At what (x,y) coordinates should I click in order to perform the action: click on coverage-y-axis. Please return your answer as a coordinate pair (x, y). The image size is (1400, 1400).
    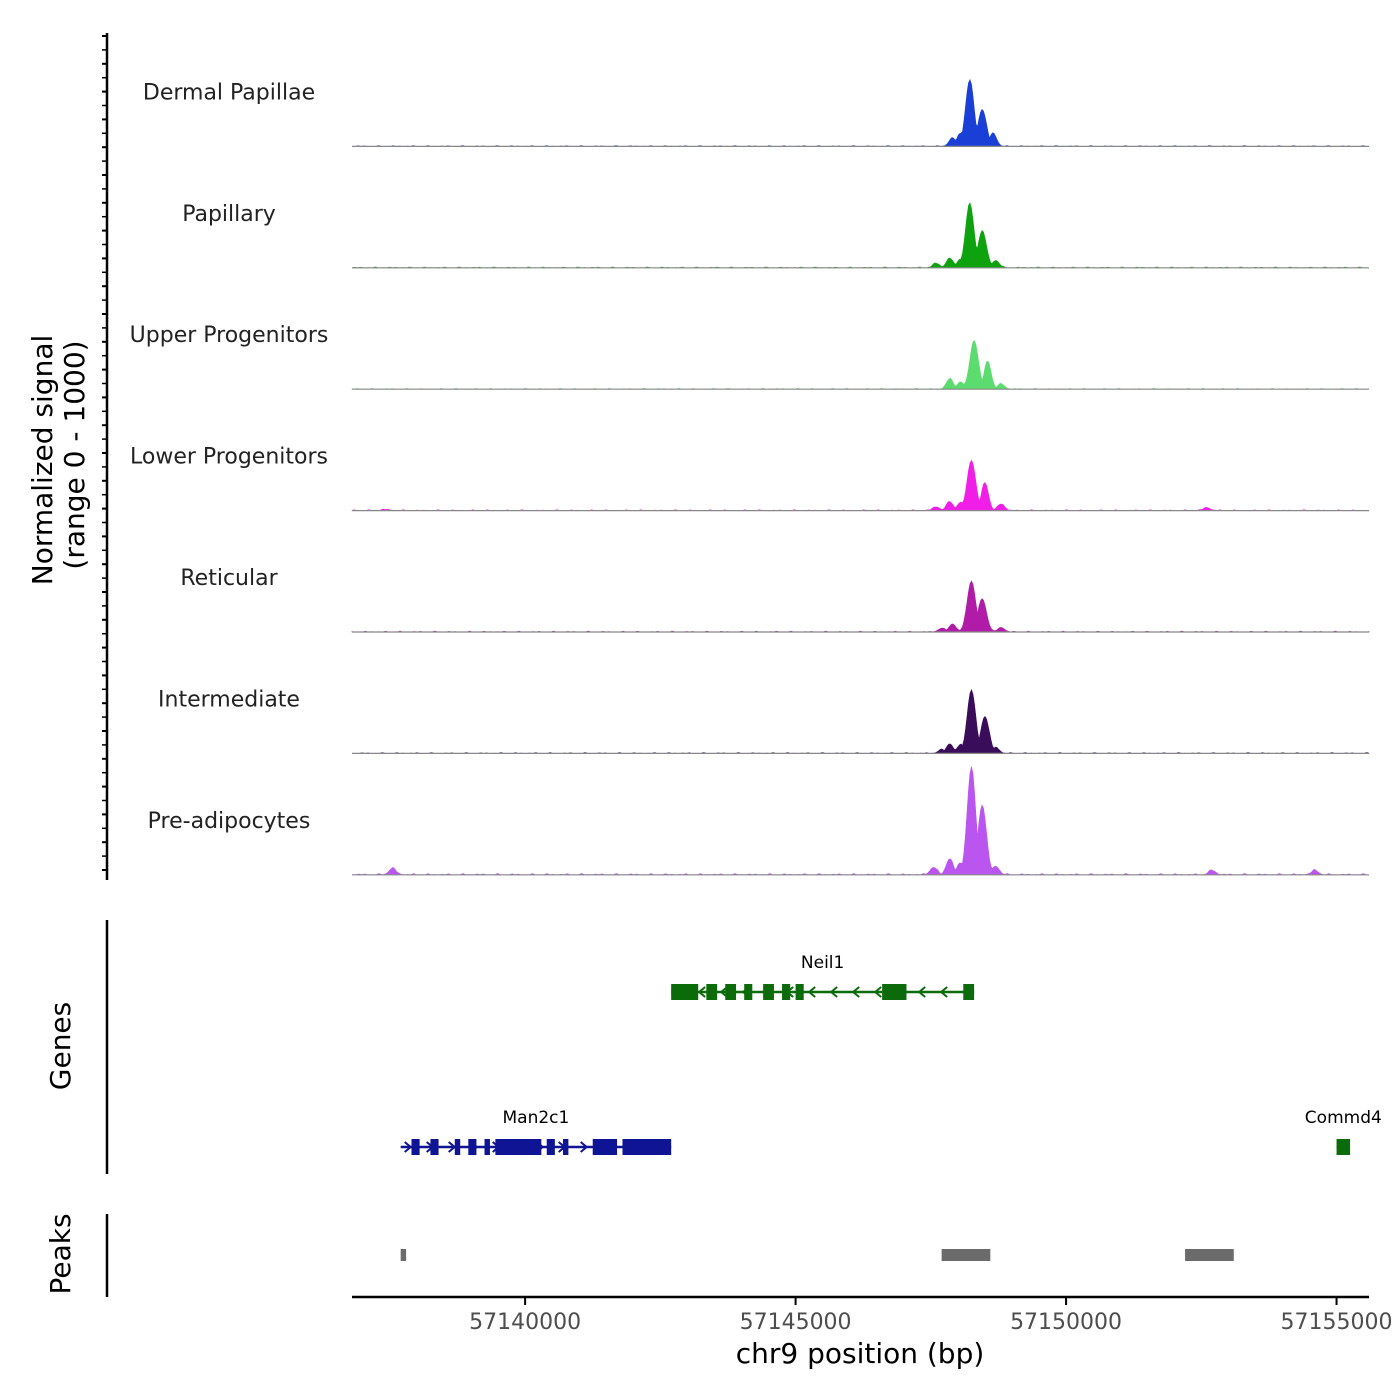
    Looking at the image, I should click on (105, 456).